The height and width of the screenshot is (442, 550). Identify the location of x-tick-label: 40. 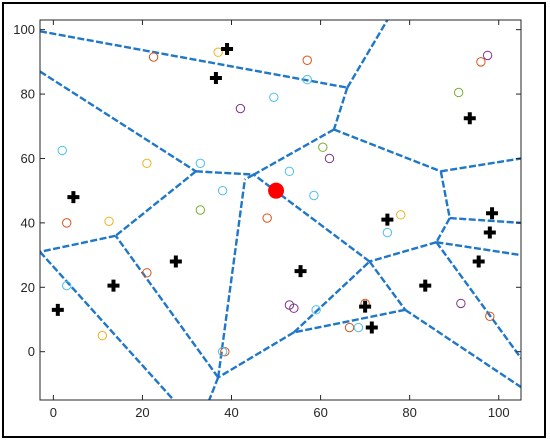
(231, 412).